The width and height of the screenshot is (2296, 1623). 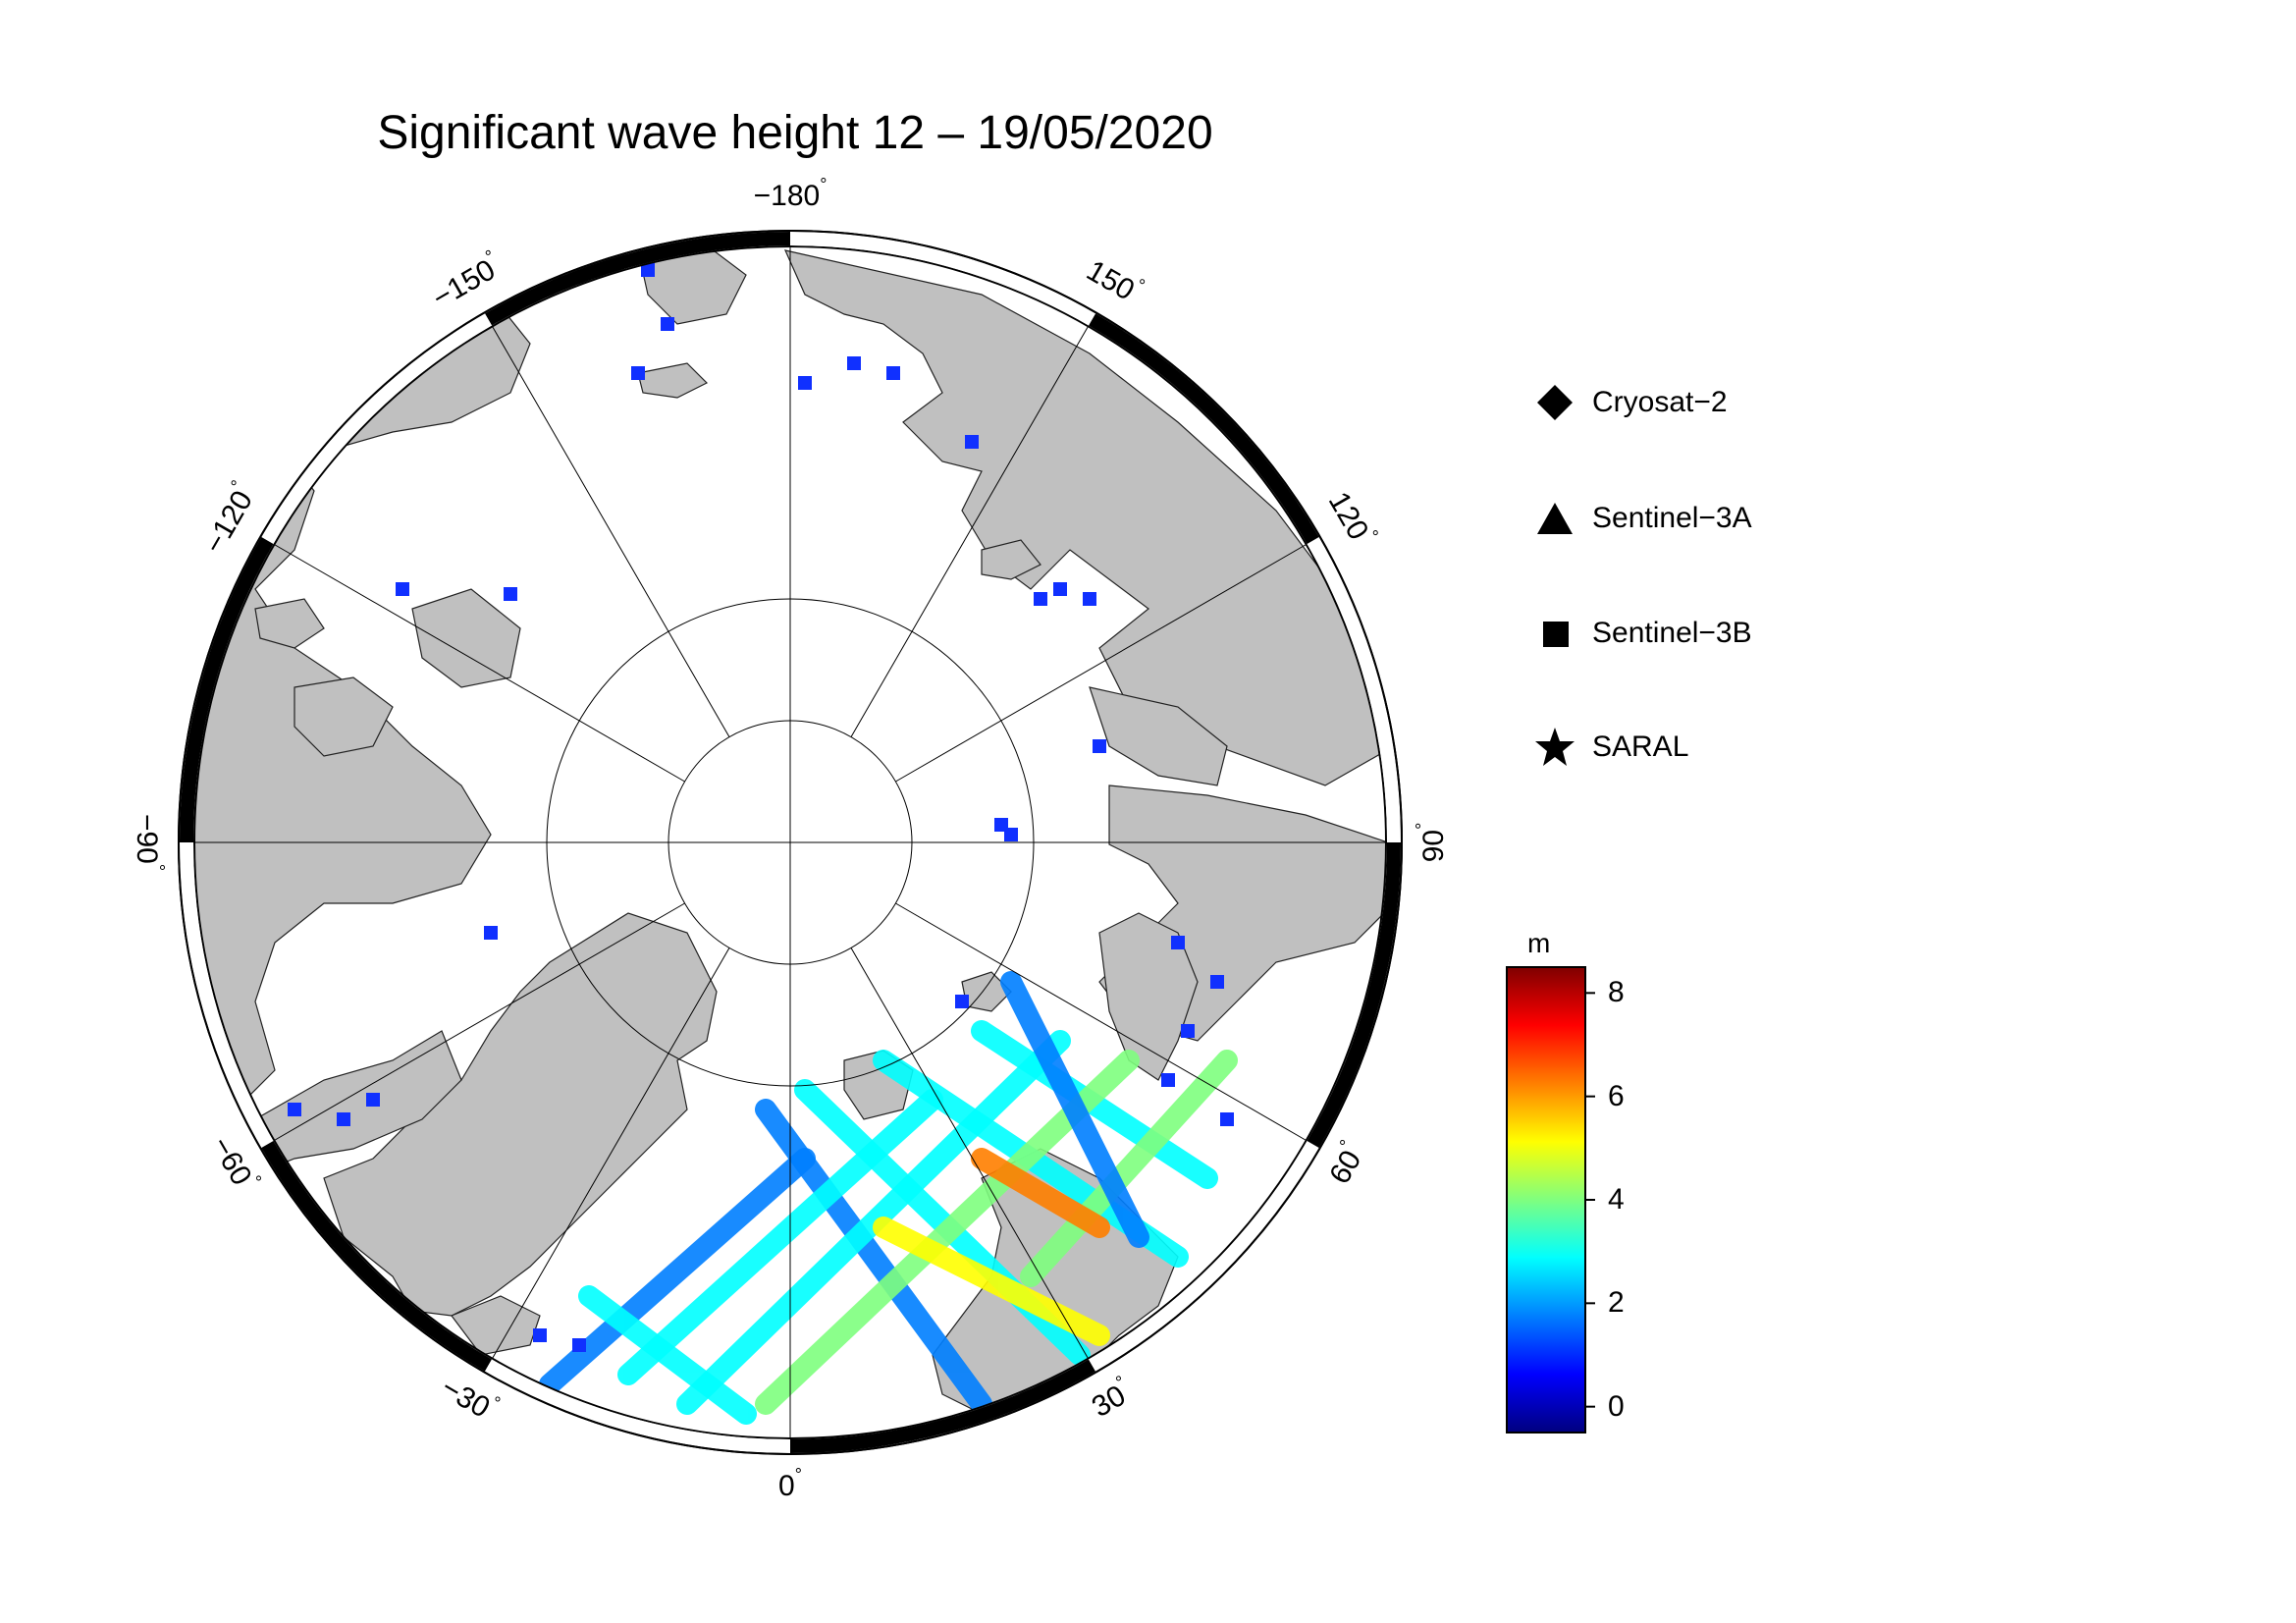 What do you see at coordinates (1114, 280) in the screenshot?
I see `longitude-label: 150°` at bounding box center [1114, 280].